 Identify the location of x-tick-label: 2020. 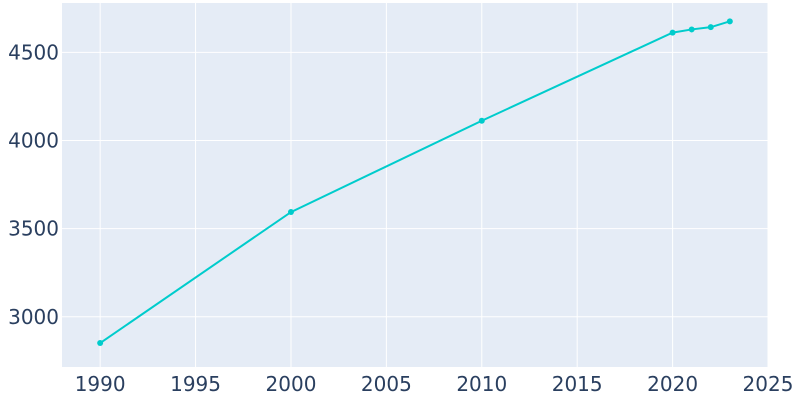
(672, 384).